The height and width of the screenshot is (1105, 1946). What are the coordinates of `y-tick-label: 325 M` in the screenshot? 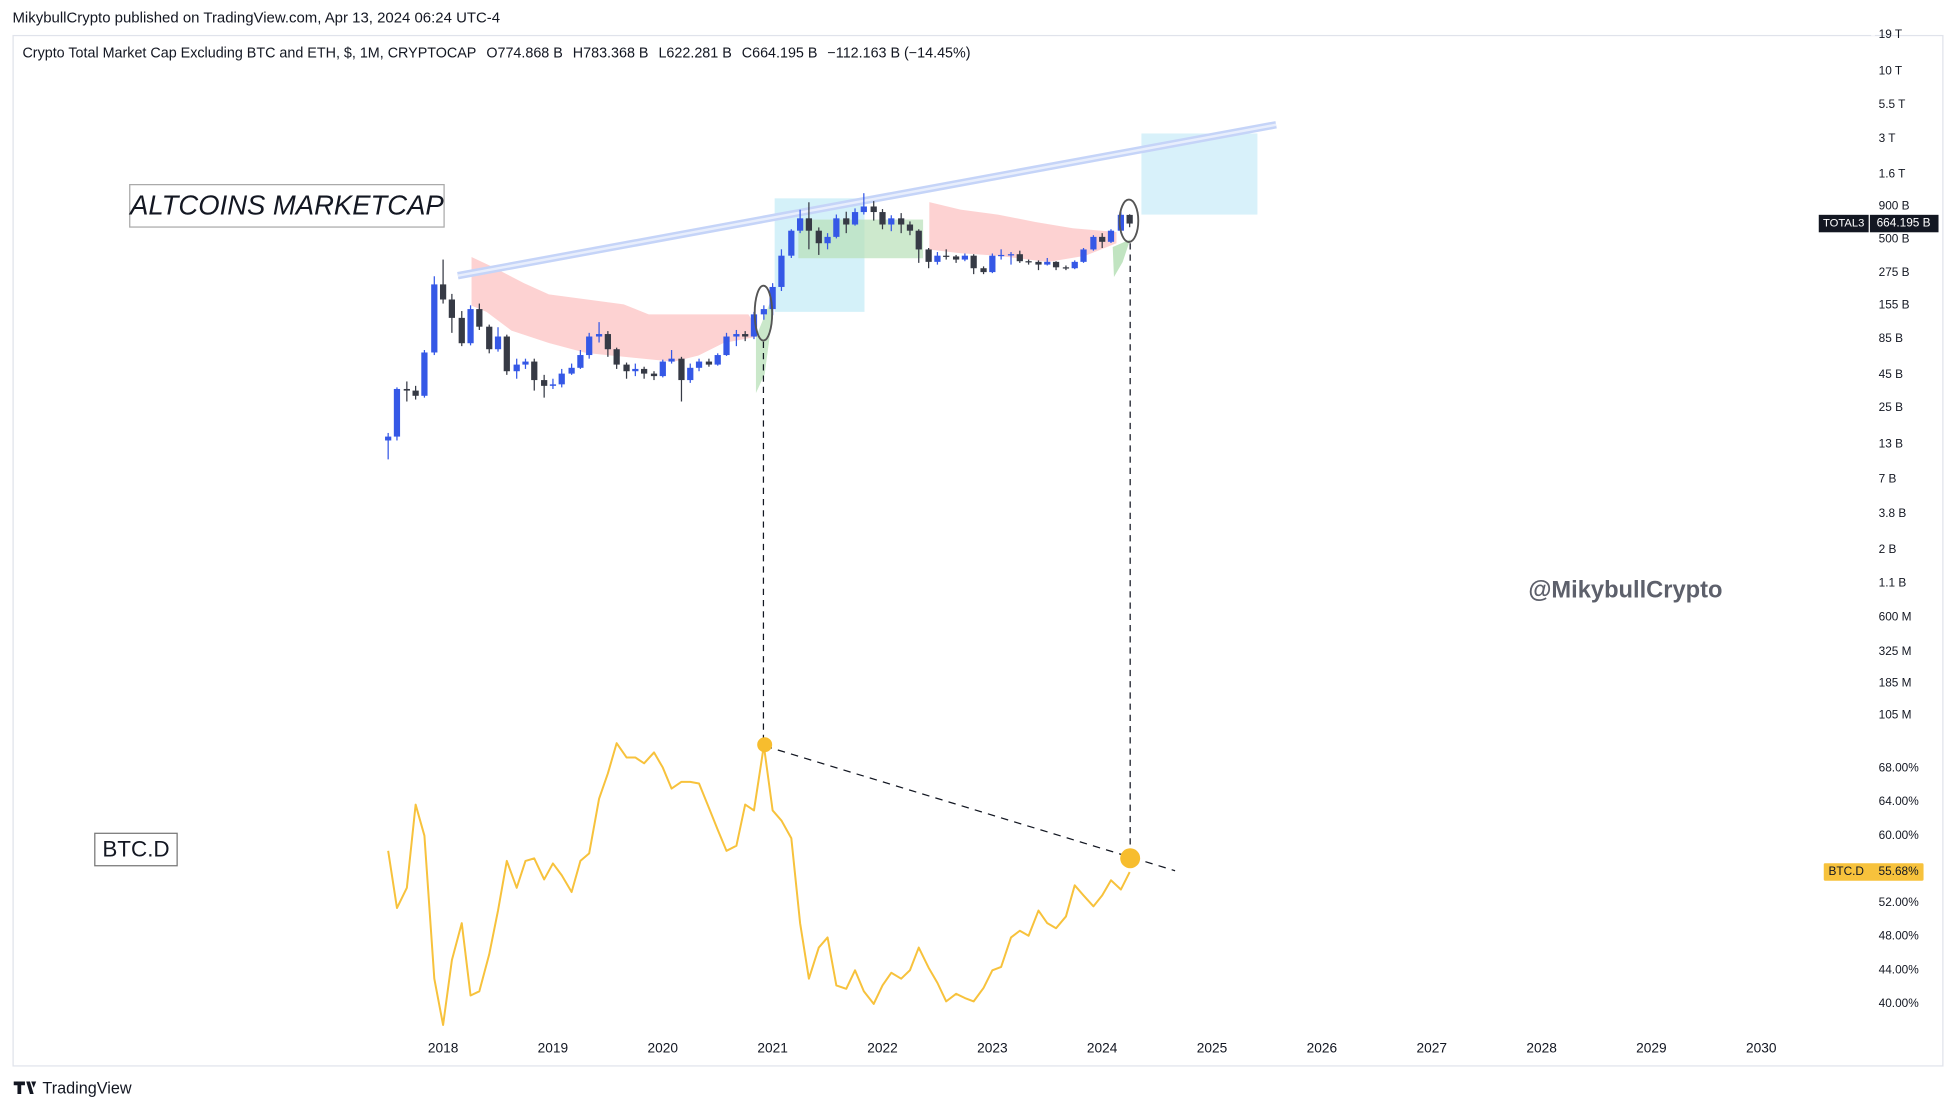 It's located at (1895, 651).